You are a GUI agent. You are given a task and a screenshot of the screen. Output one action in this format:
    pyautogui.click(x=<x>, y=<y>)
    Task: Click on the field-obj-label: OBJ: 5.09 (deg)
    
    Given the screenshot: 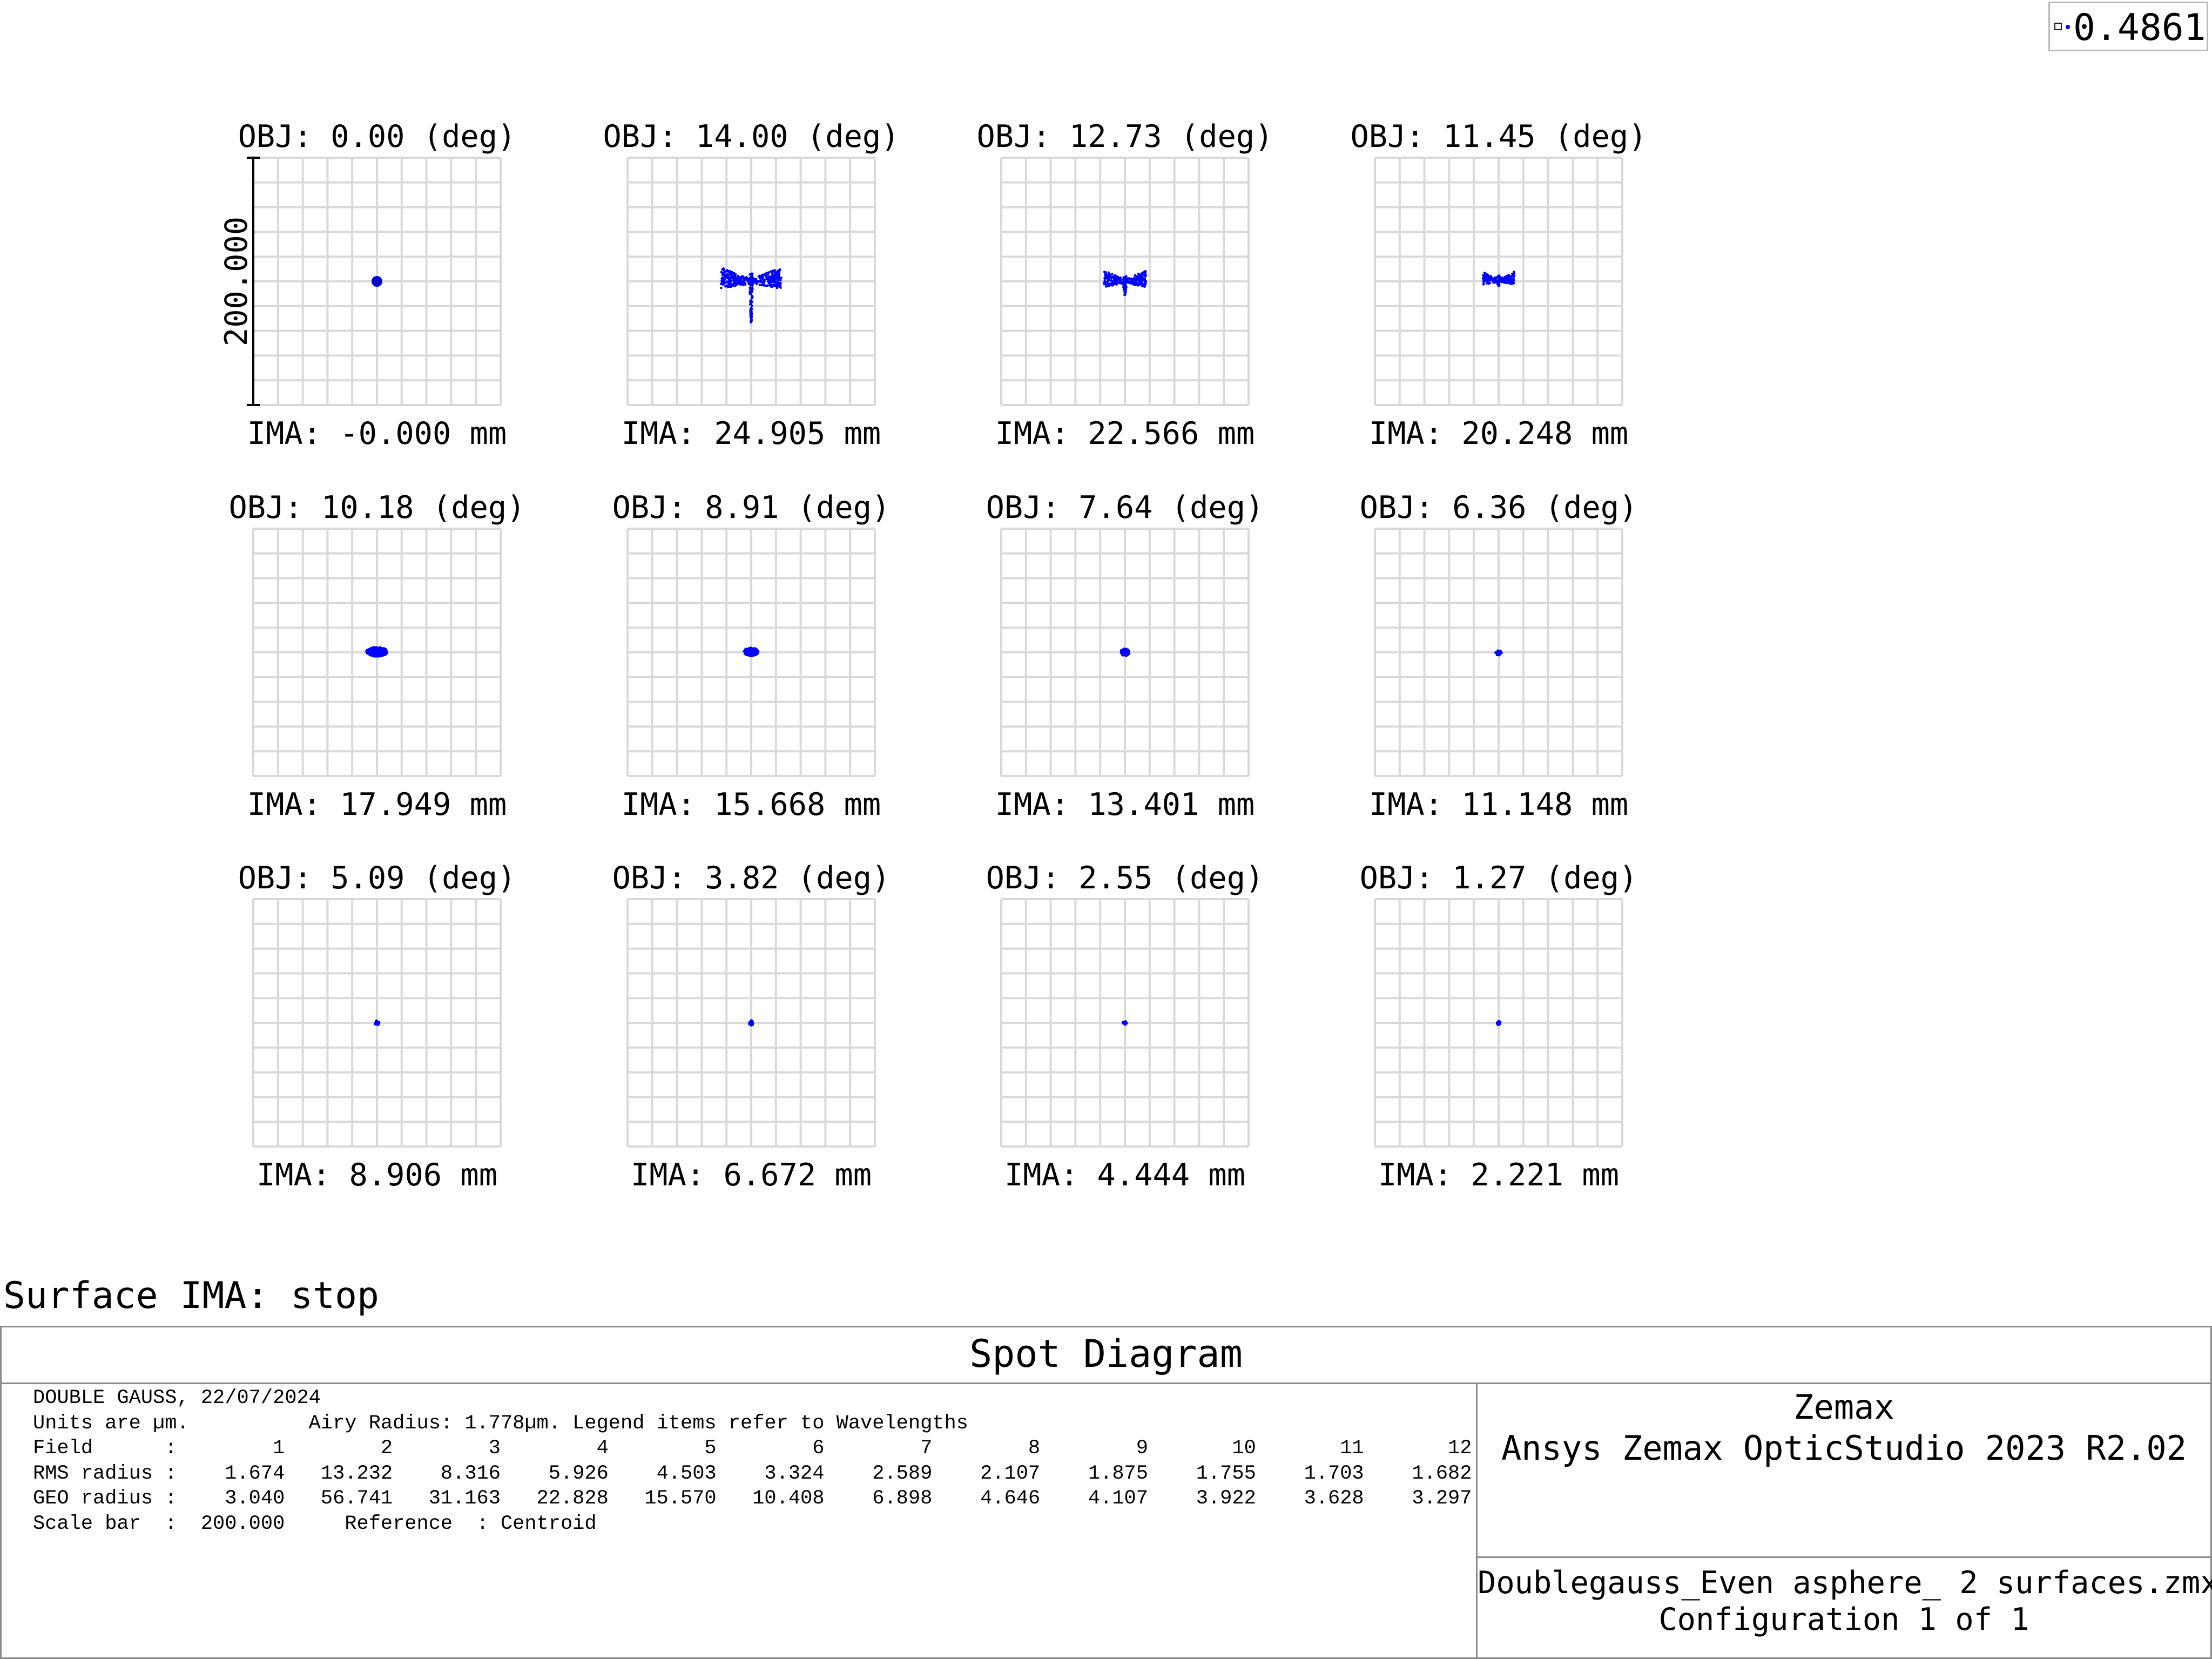 What is the action you would take?
    pyautogui.click(x=377, y=878)
    